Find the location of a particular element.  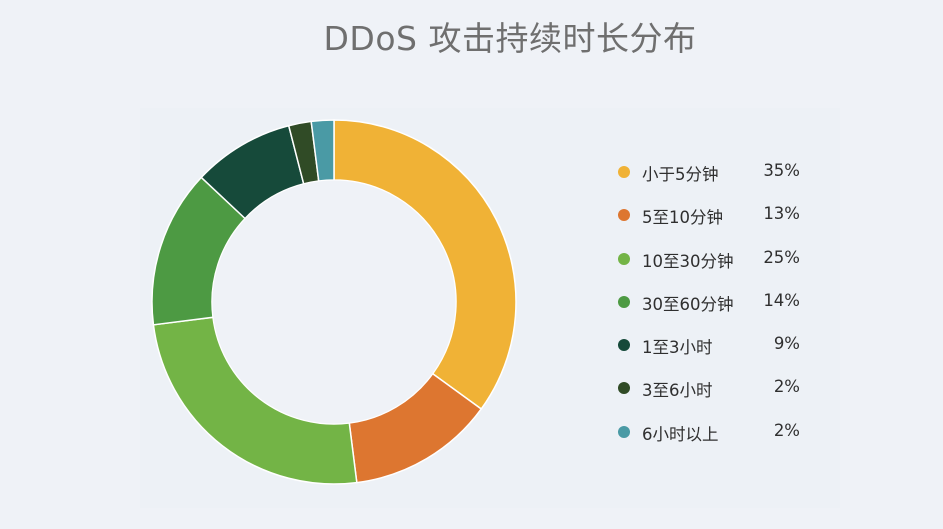

legend-item: 30至60分钟 14% is located at coordinates (718, 309).